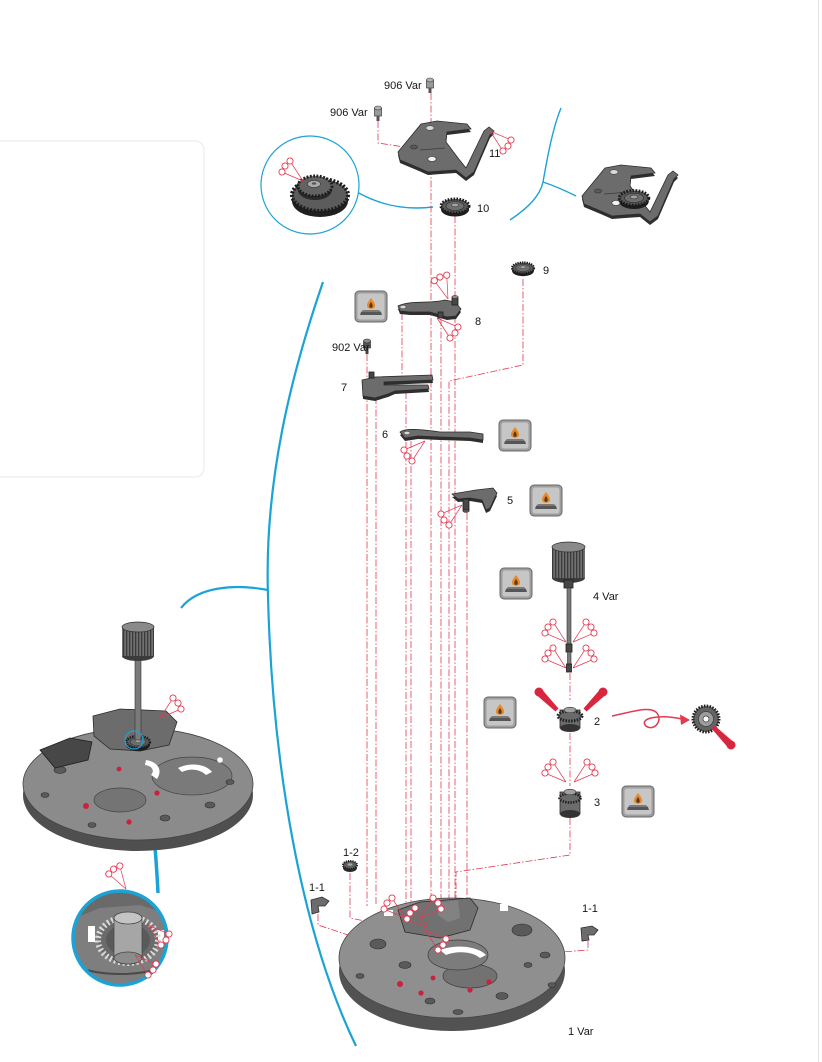  Describe the element at coordinates (706, 719) in the screenshot. I see `part-2-rotated-view` at that location.